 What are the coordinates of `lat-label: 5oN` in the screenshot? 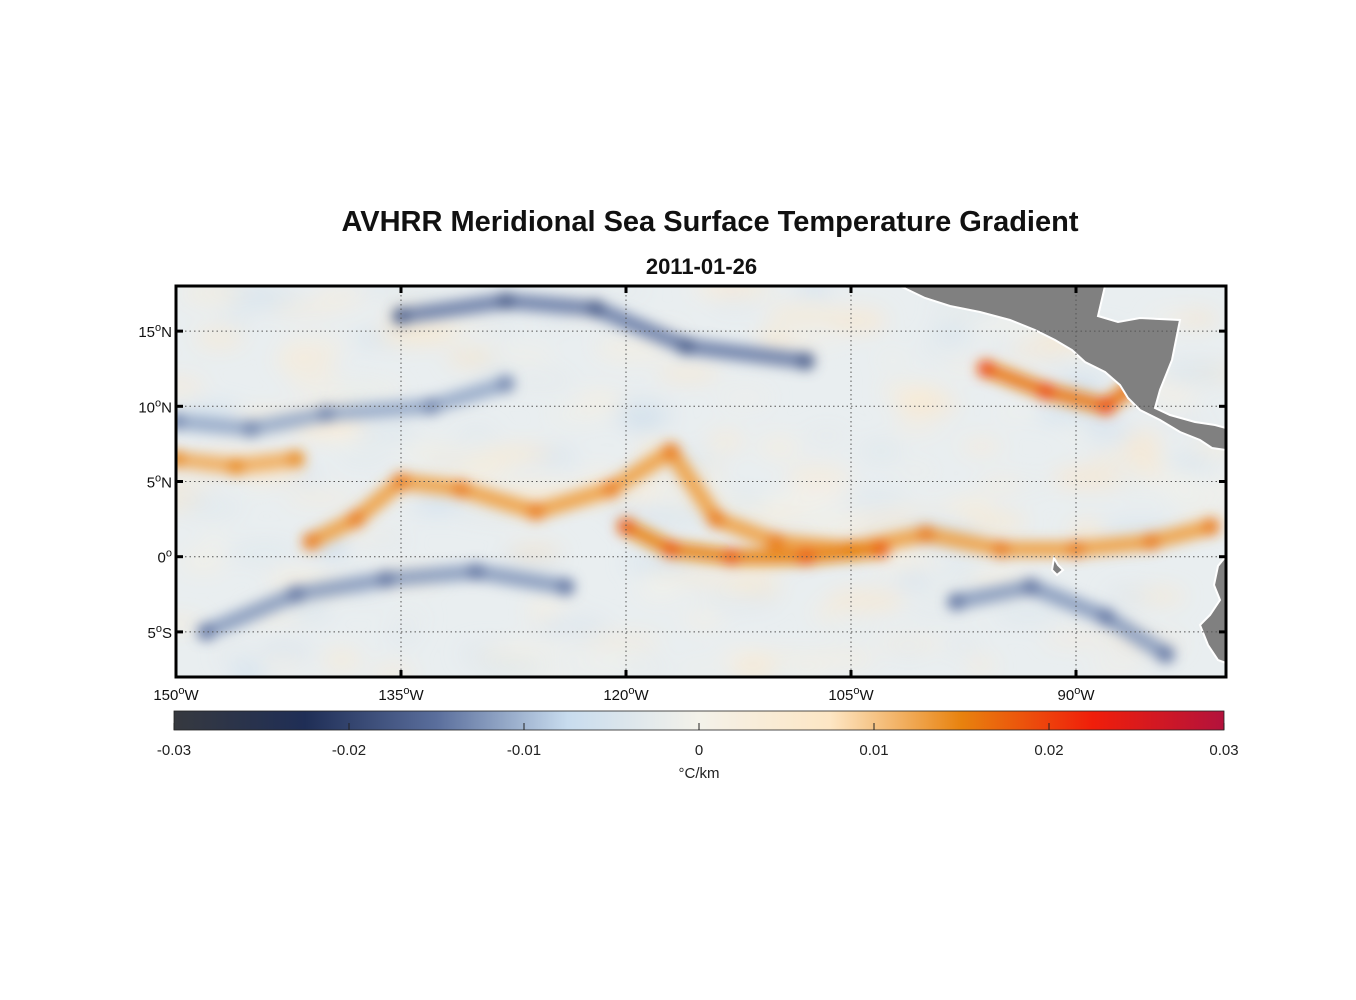 It's located at (159, 482).